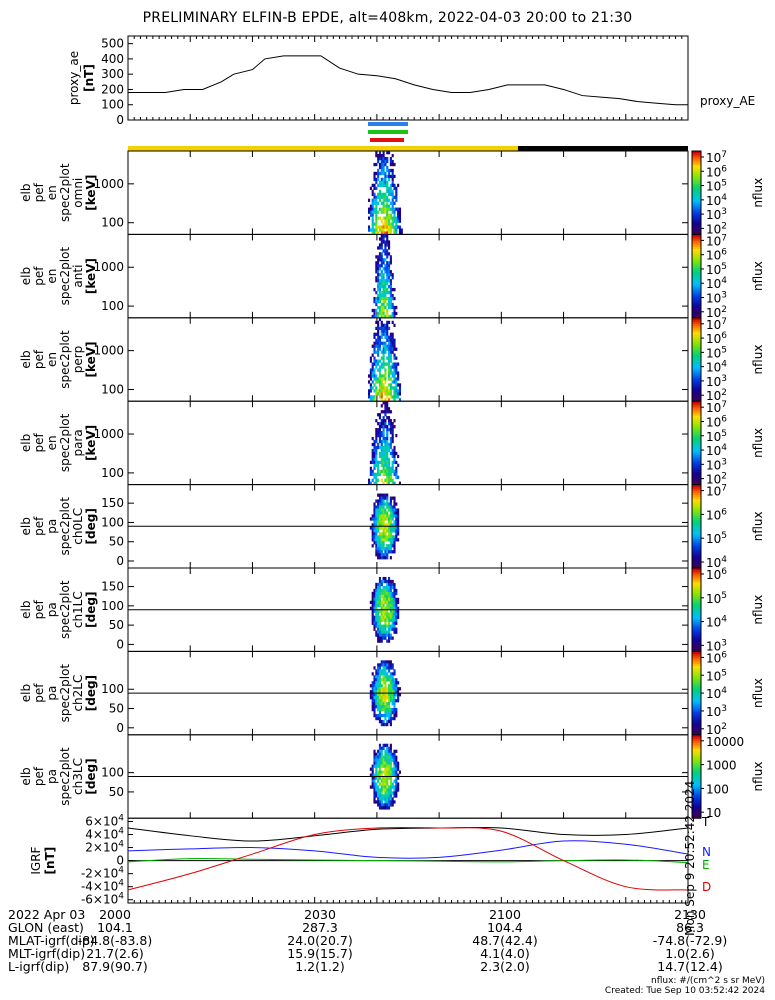  I want to click on igrf-ytick-label: -4×104, so click(102, 886).